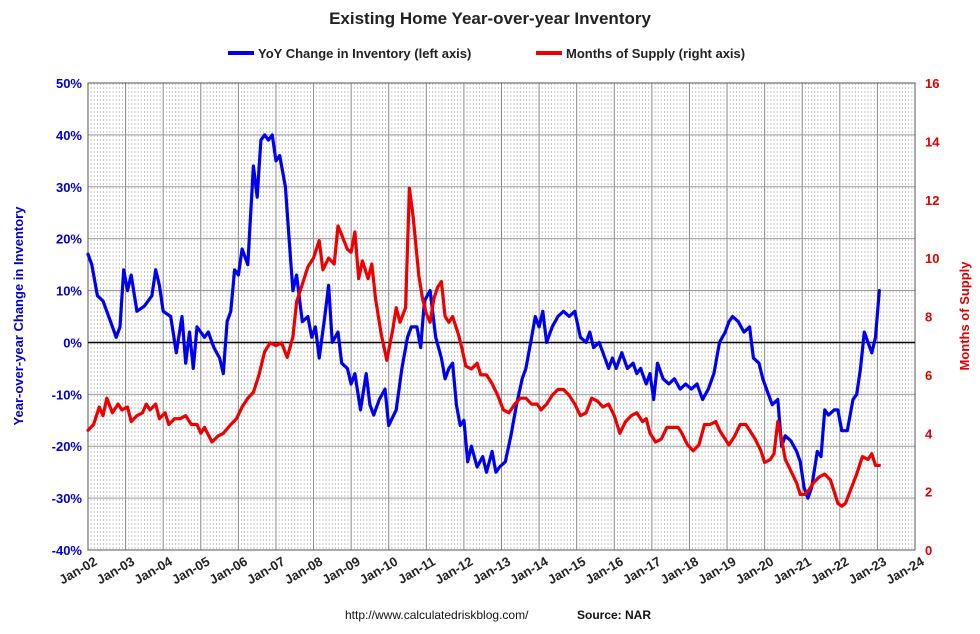  What do you see at coordinates (340, 571) in the screenshot?
I see `x-tick-label: Jan-09` at bounding box center [340, 571].